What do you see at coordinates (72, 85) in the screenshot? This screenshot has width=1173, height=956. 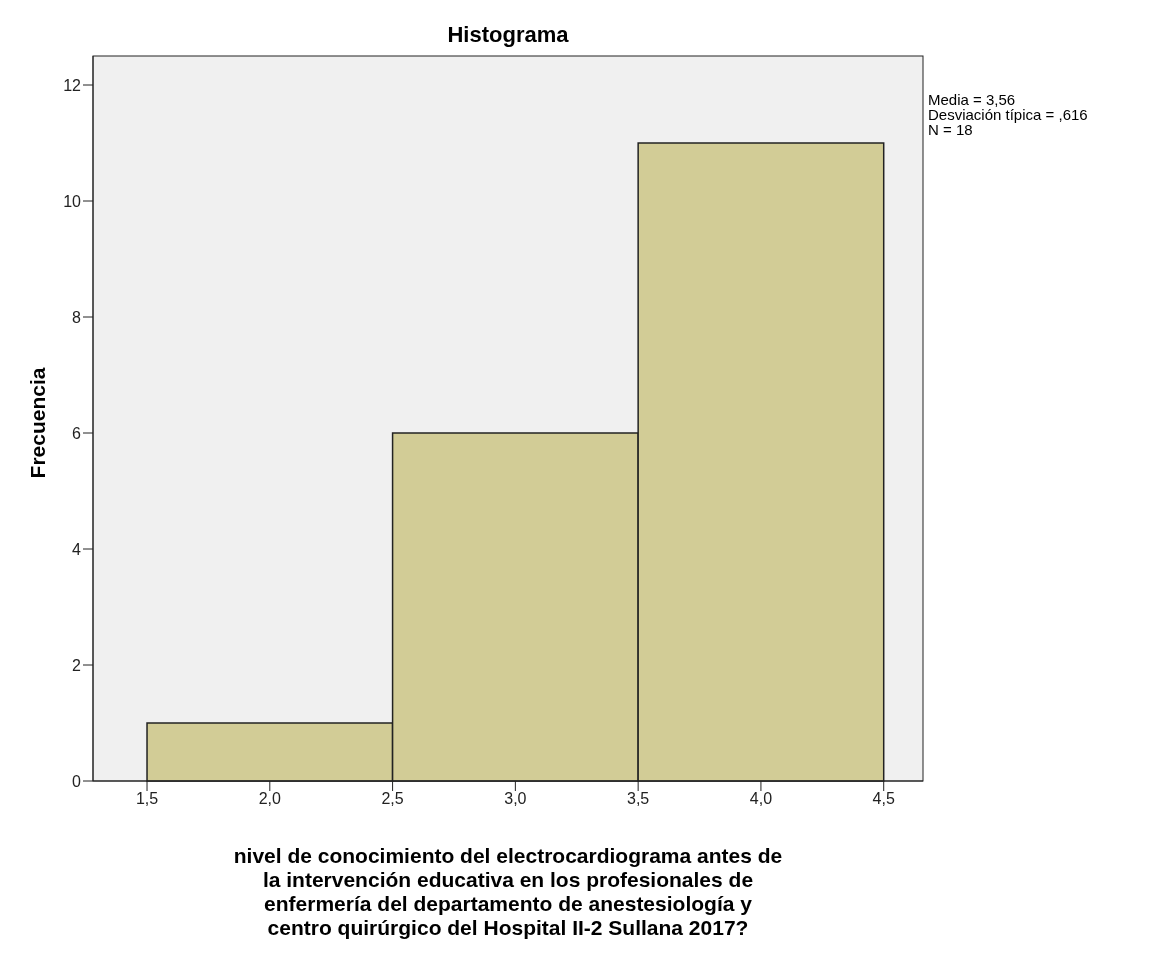 I see `y-tick-label: 12` at bounding box center [72, 85].